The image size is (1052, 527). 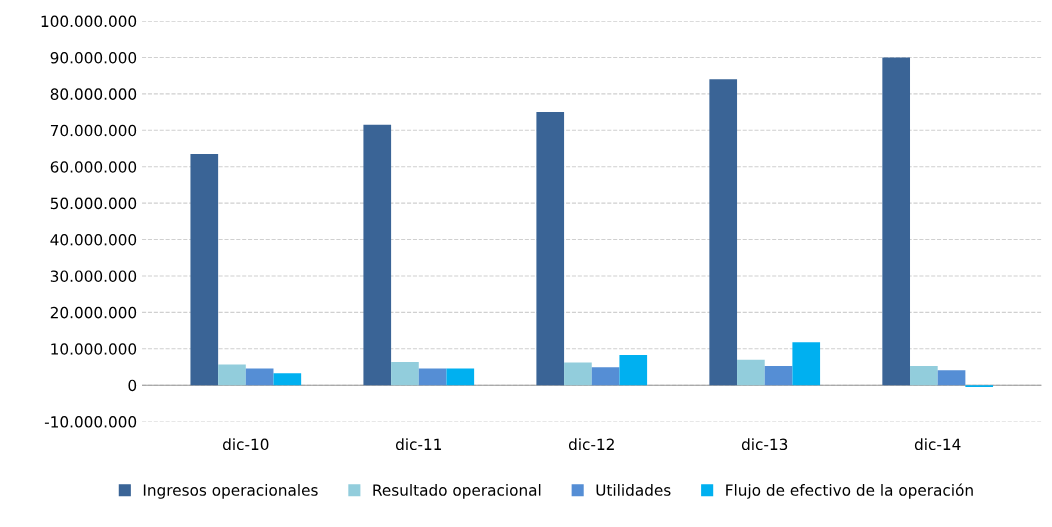 I want to click on y-tick-label: 70.000.000, so click(x=93, y=130).